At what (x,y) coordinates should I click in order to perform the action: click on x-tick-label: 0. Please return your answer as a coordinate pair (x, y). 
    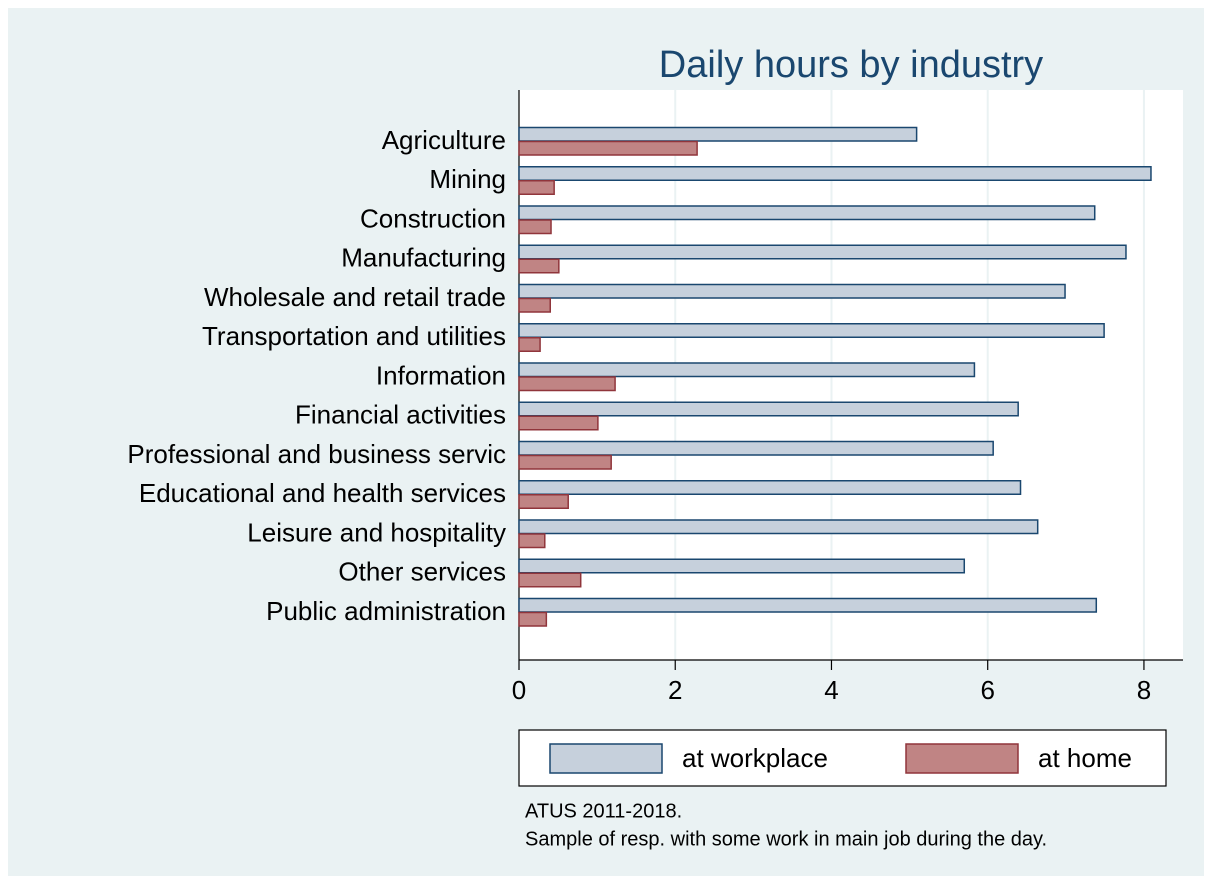
    Looking at the image, I should click on (519, 690).